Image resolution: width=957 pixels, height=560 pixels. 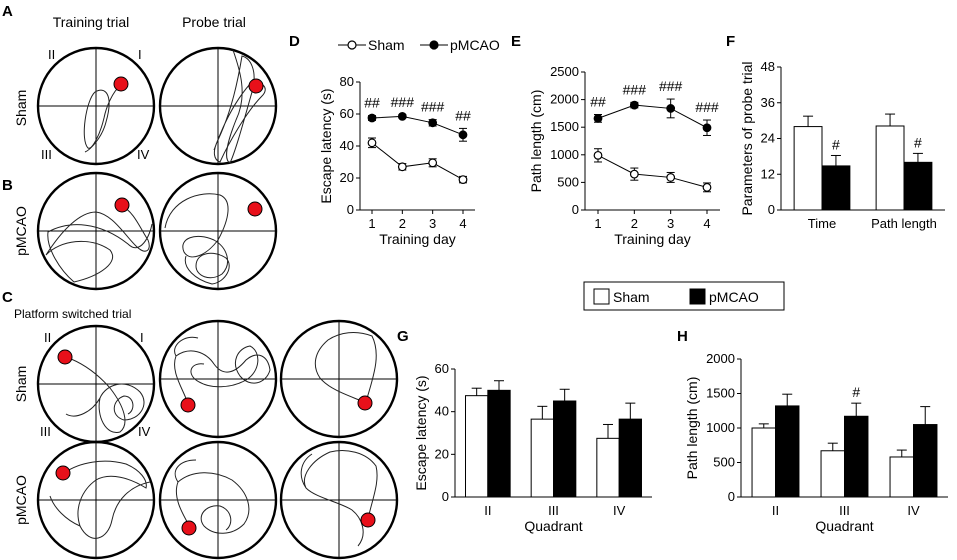 What do you see at coordinates (432, 223) in the screenshot?
I see `x-tick-label-3: 3` at bounding box center [432, 223].